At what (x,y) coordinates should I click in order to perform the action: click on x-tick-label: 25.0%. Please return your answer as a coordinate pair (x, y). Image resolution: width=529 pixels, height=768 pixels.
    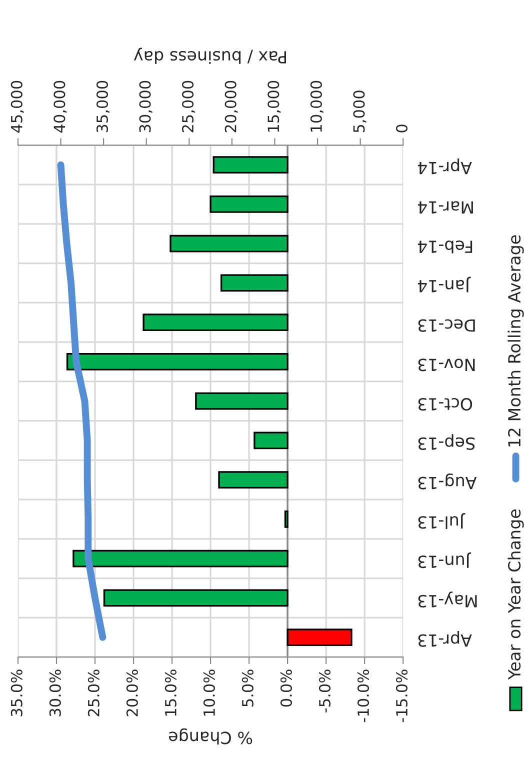
    Looking at the image, I should click on (94, 693).